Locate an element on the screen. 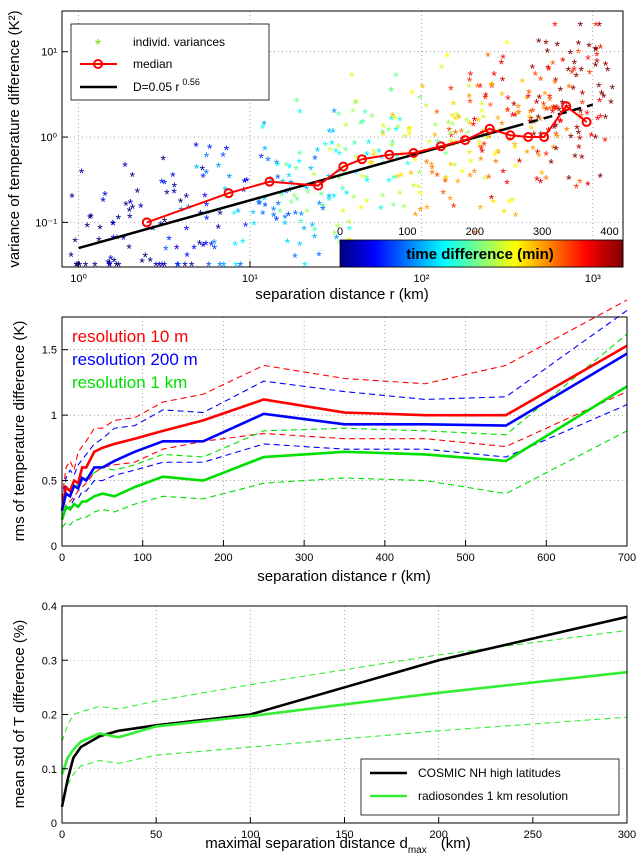  legend-label-fit: D=0.05 r 0.56 is located at coordinates (166, 85).